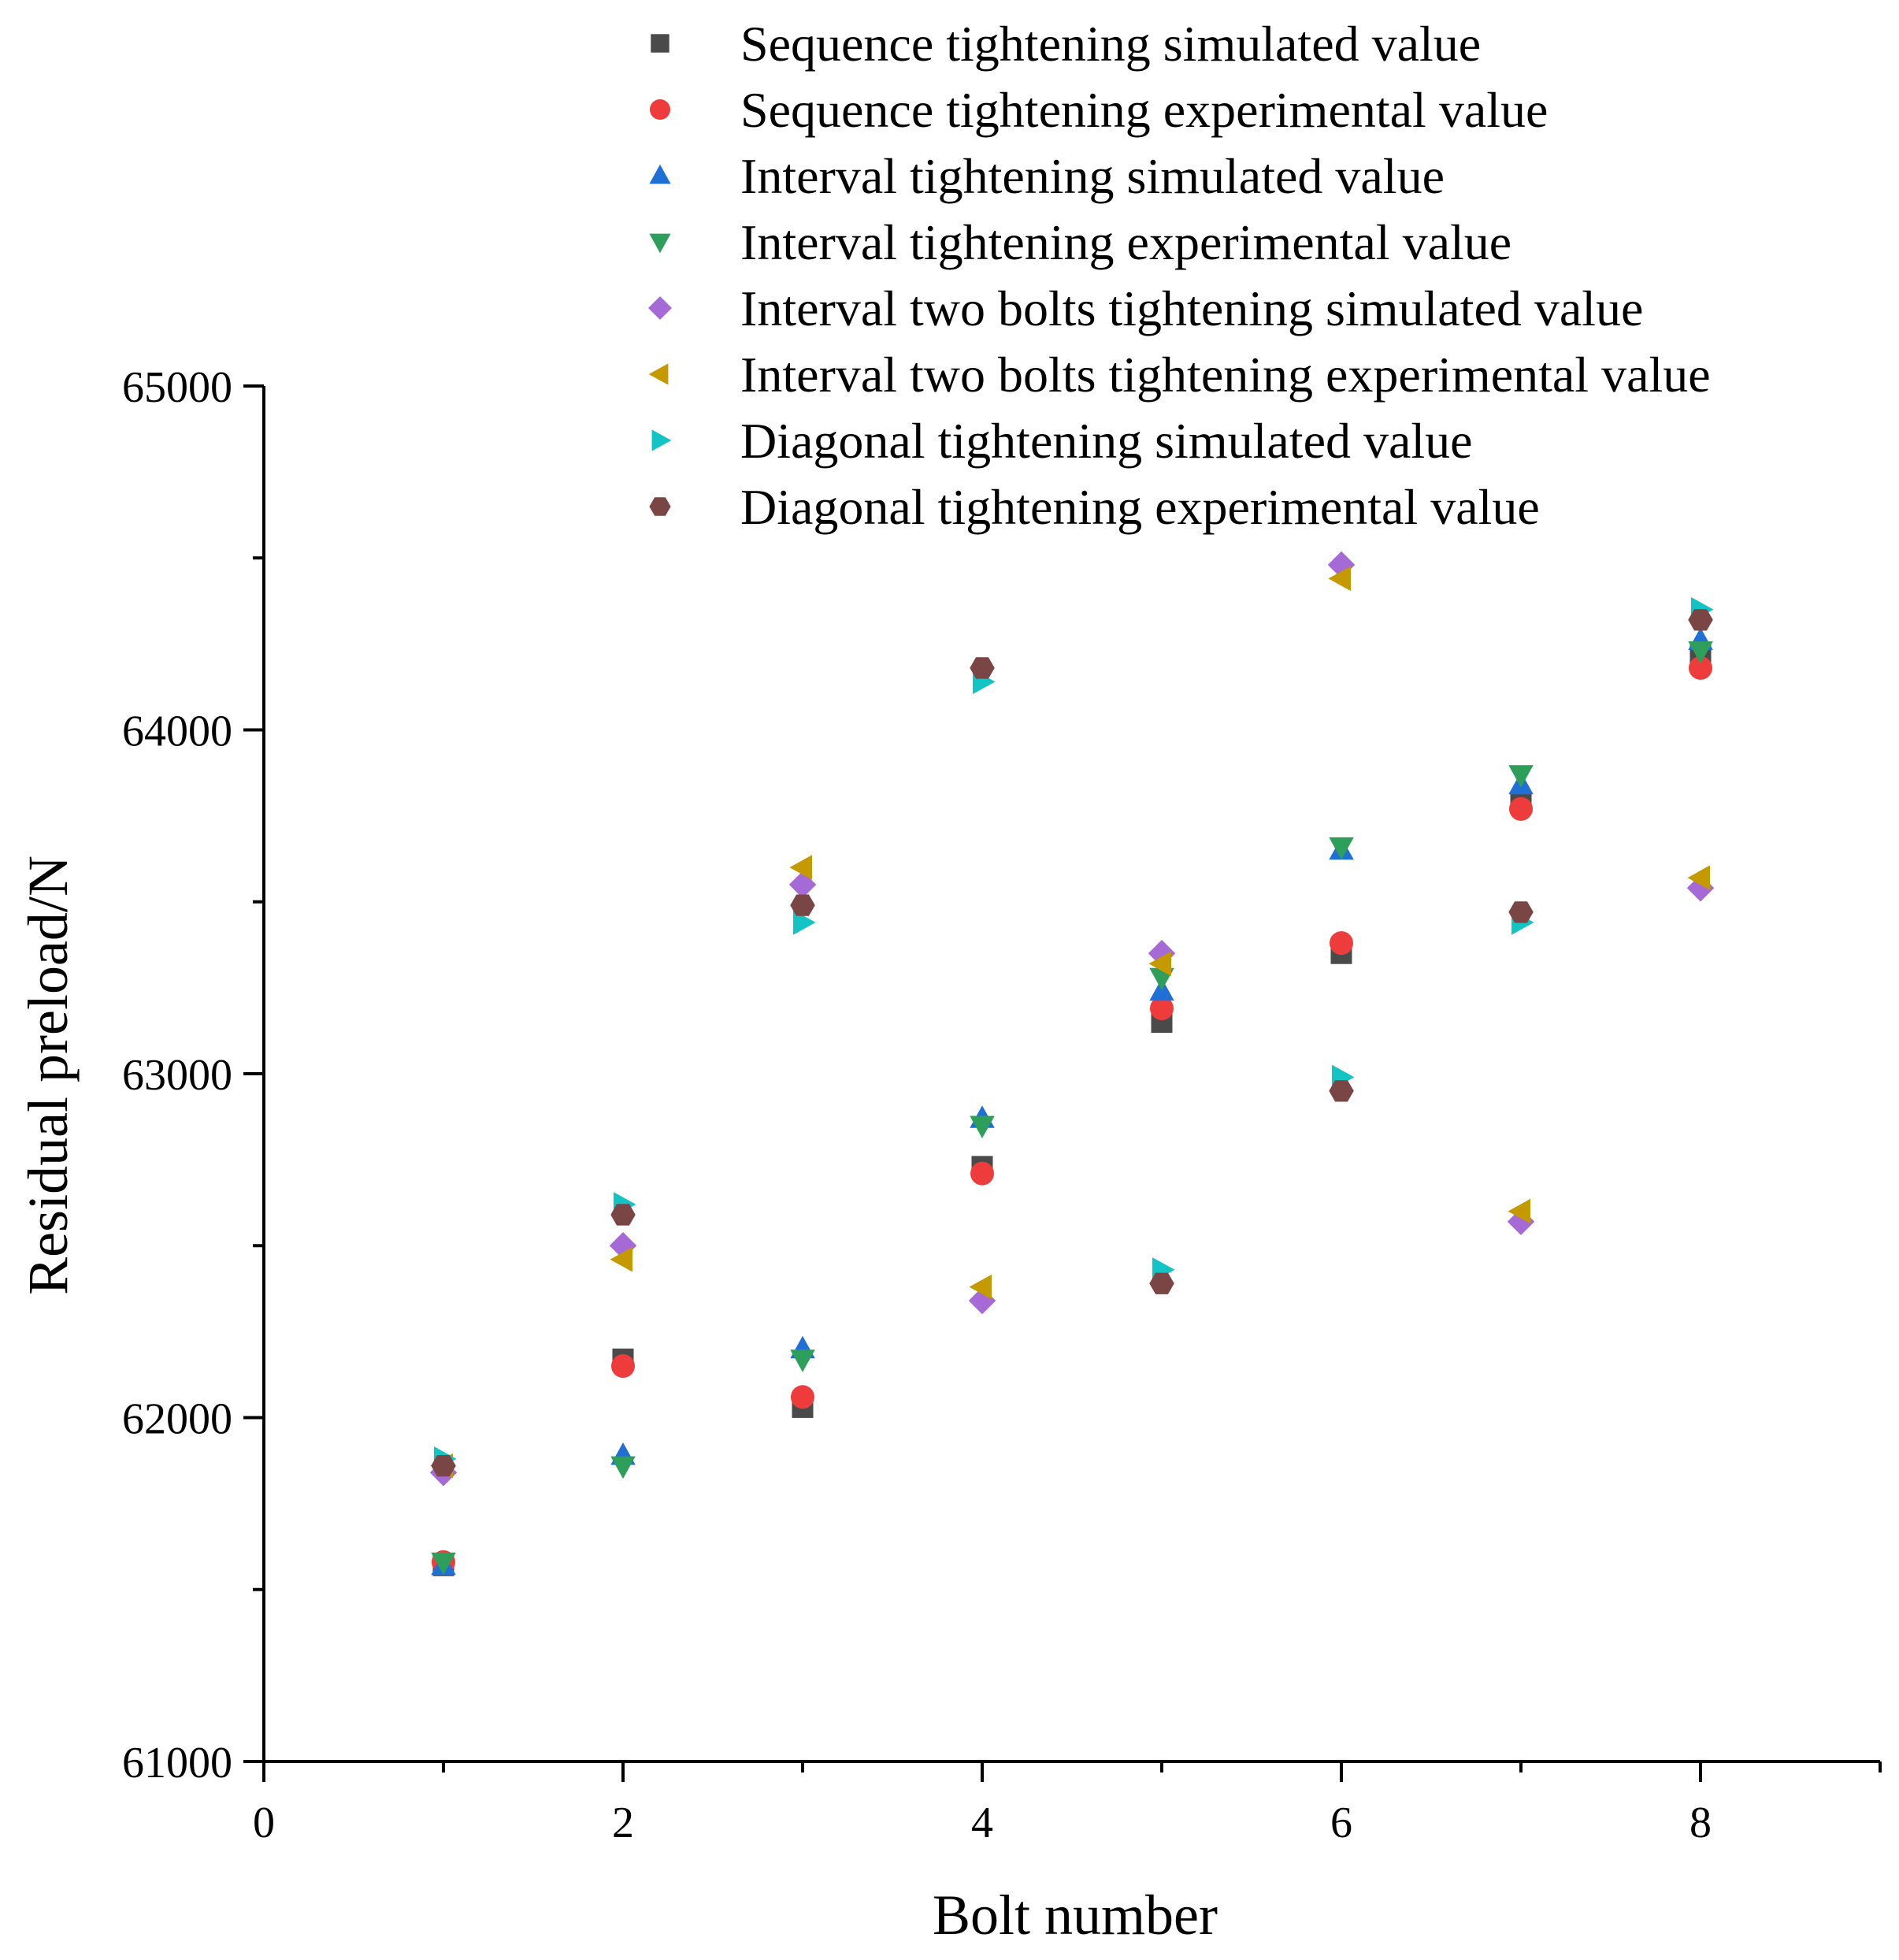  I want to click on legend-entry-label: Sequence tightening experimental value, so click(1144, 110).